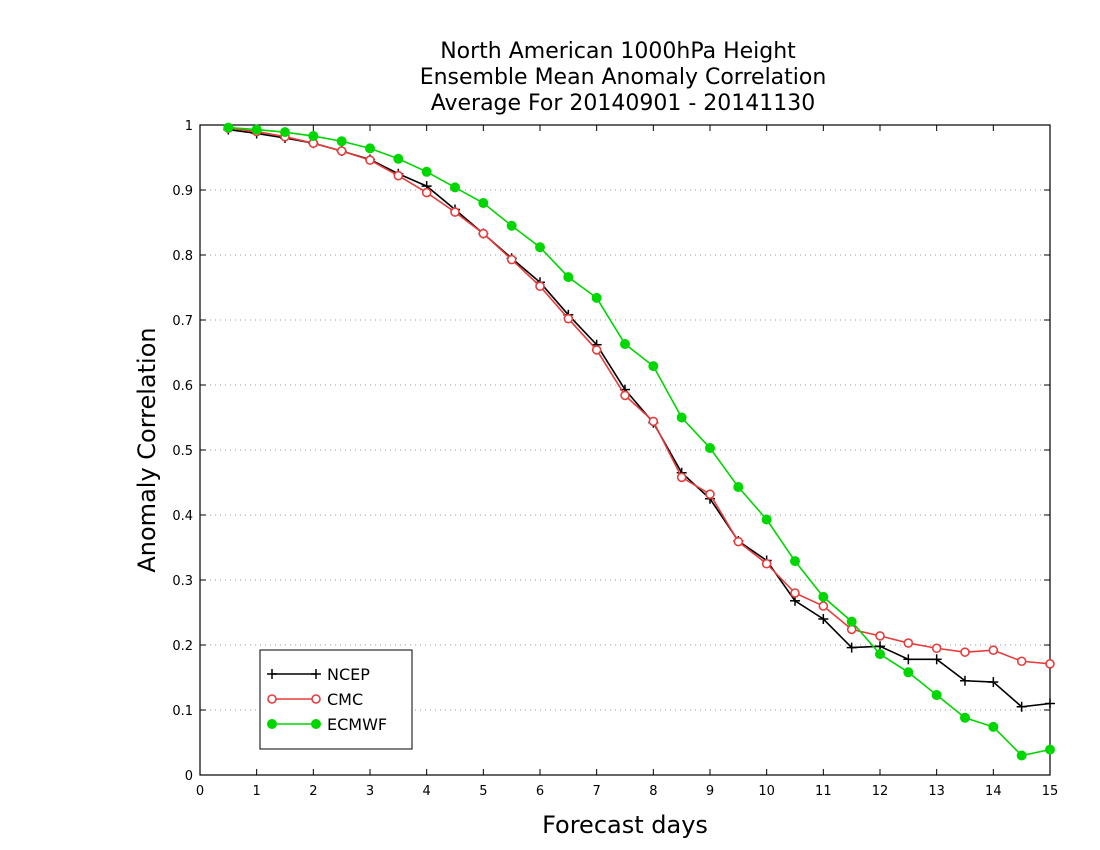  I want to click on title-line-3: Average For 20140901 - 20141130, so click(623, 103).